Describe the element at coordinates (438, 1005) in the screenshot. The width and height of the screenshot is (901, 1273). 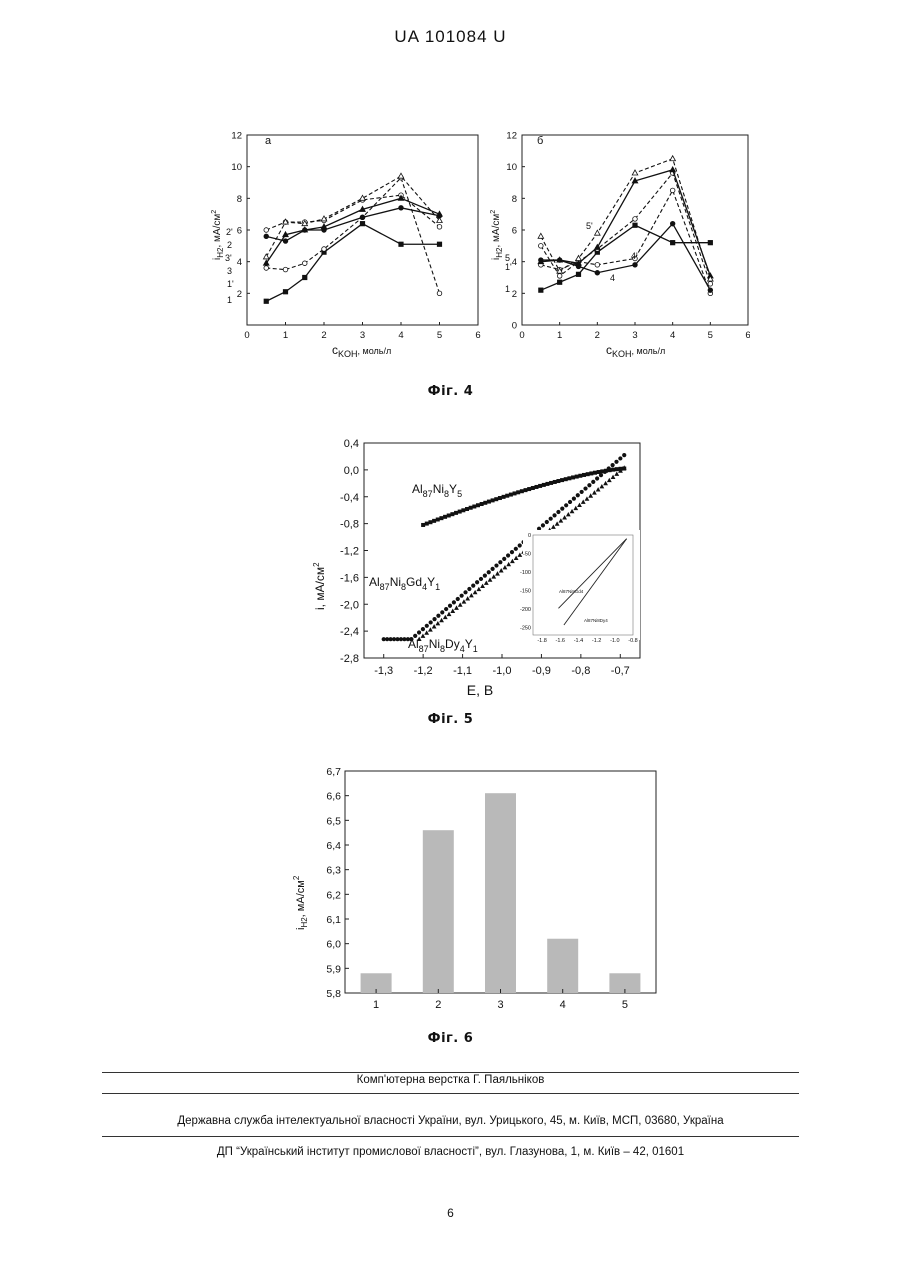
I see `fig6-x-tick-label: 2` at that location.